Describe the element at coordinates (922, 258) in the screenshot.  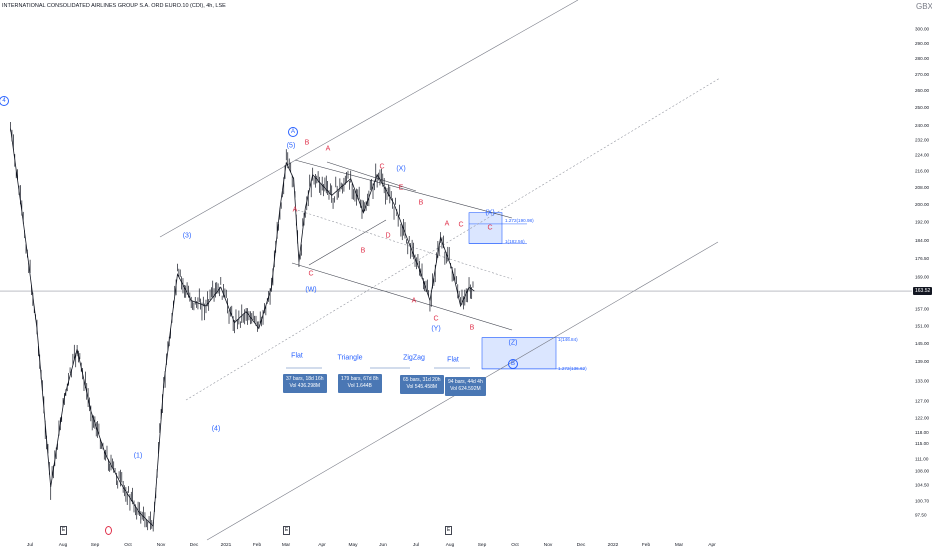
I see `price-tick: 176.50` at that location.